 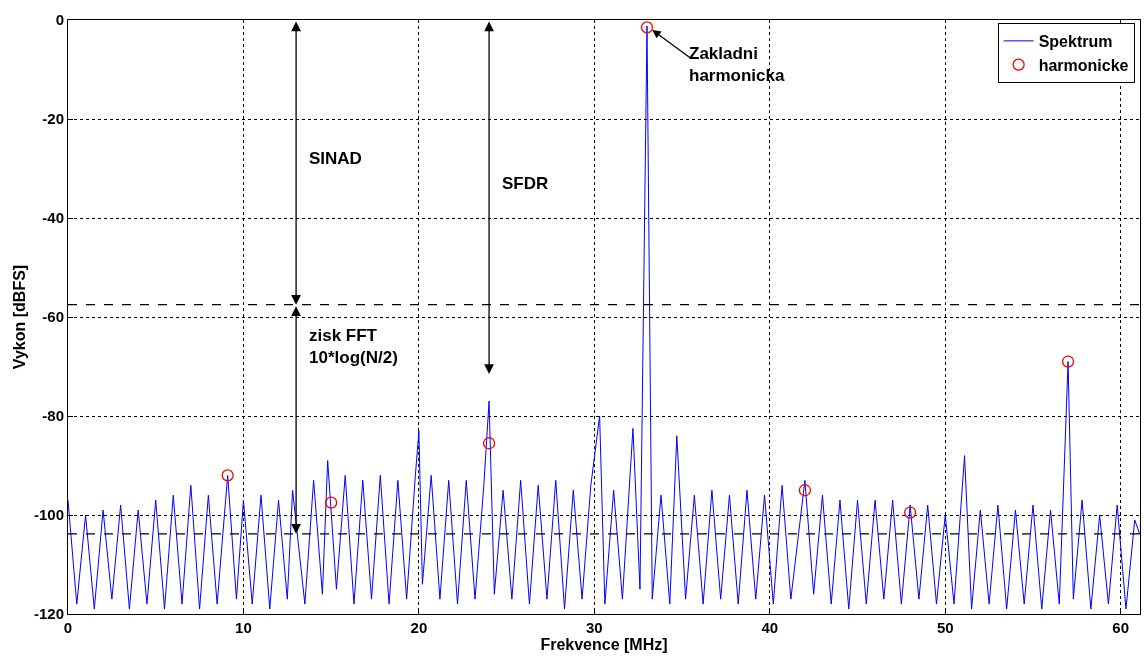 I want to click on annotation: zisk FFT 10*log(N/2), so click(x=353, y=347).